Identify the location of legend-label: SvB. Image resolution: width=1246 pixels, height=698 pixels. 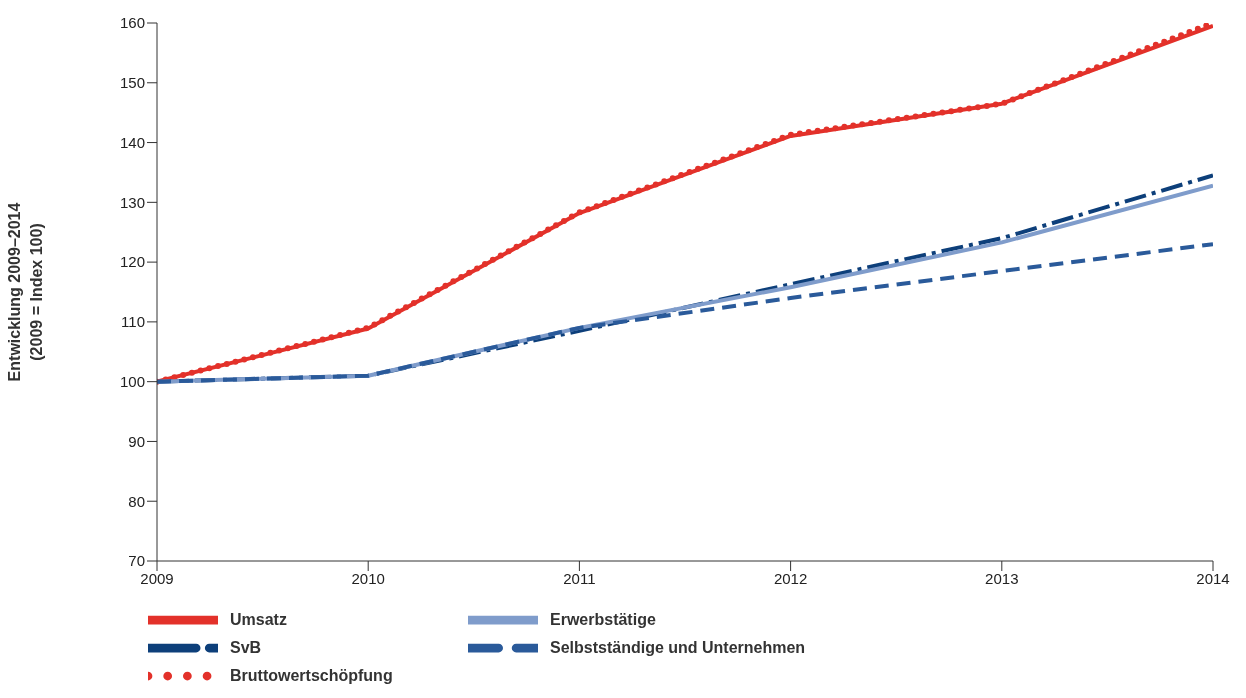
(246, 647).